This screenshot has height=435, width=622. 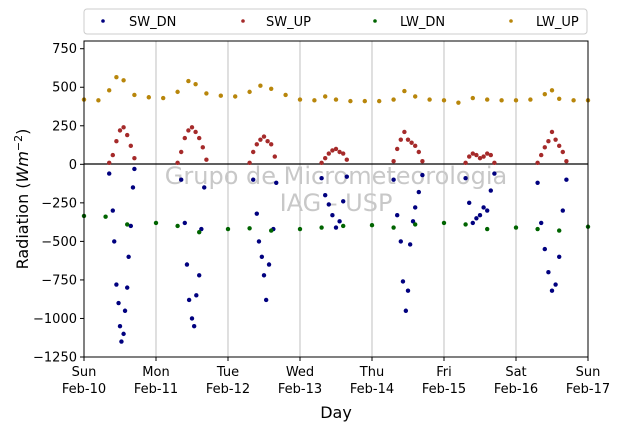 What do you see at coordinates (64, 126) in the screenshot?
I see `y-tick-label: 250` at bounding box center [64, 126].